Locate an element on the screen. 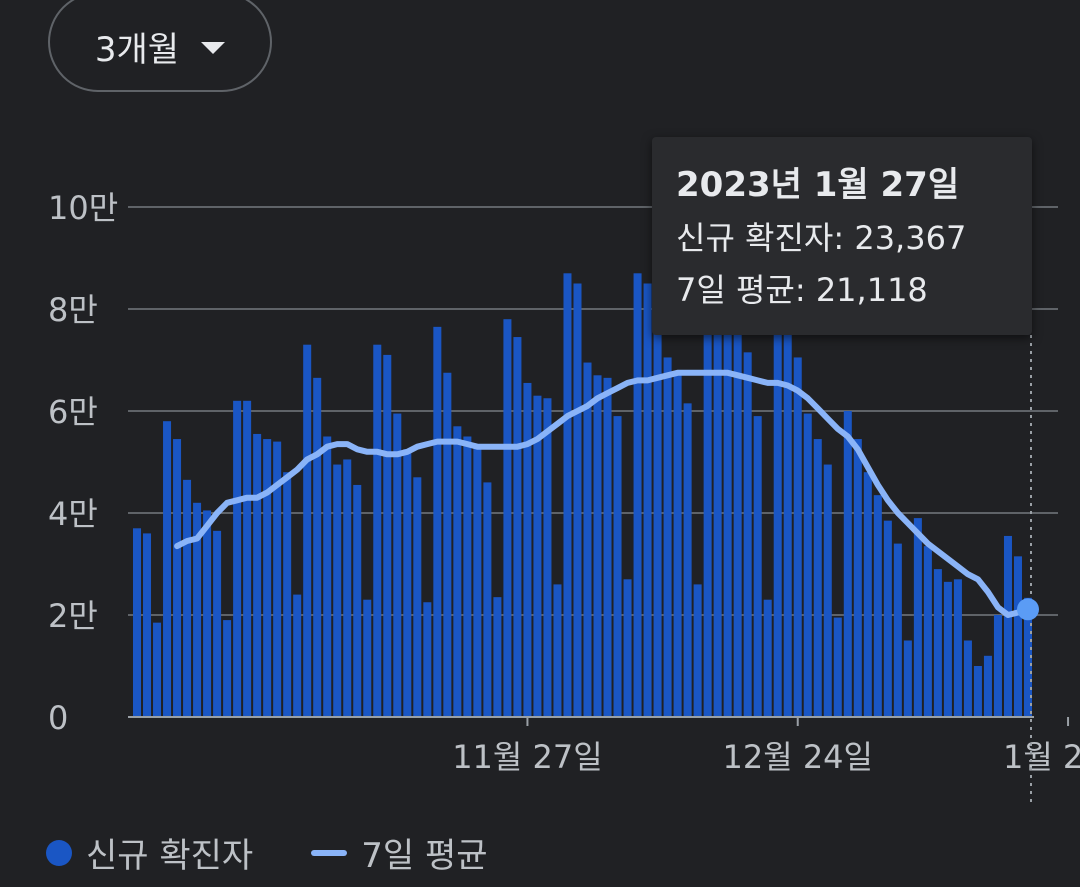 This screenshot has height=887, width=1080. legend-item-average: 7일 평균 is located at coordinates (399, 852).